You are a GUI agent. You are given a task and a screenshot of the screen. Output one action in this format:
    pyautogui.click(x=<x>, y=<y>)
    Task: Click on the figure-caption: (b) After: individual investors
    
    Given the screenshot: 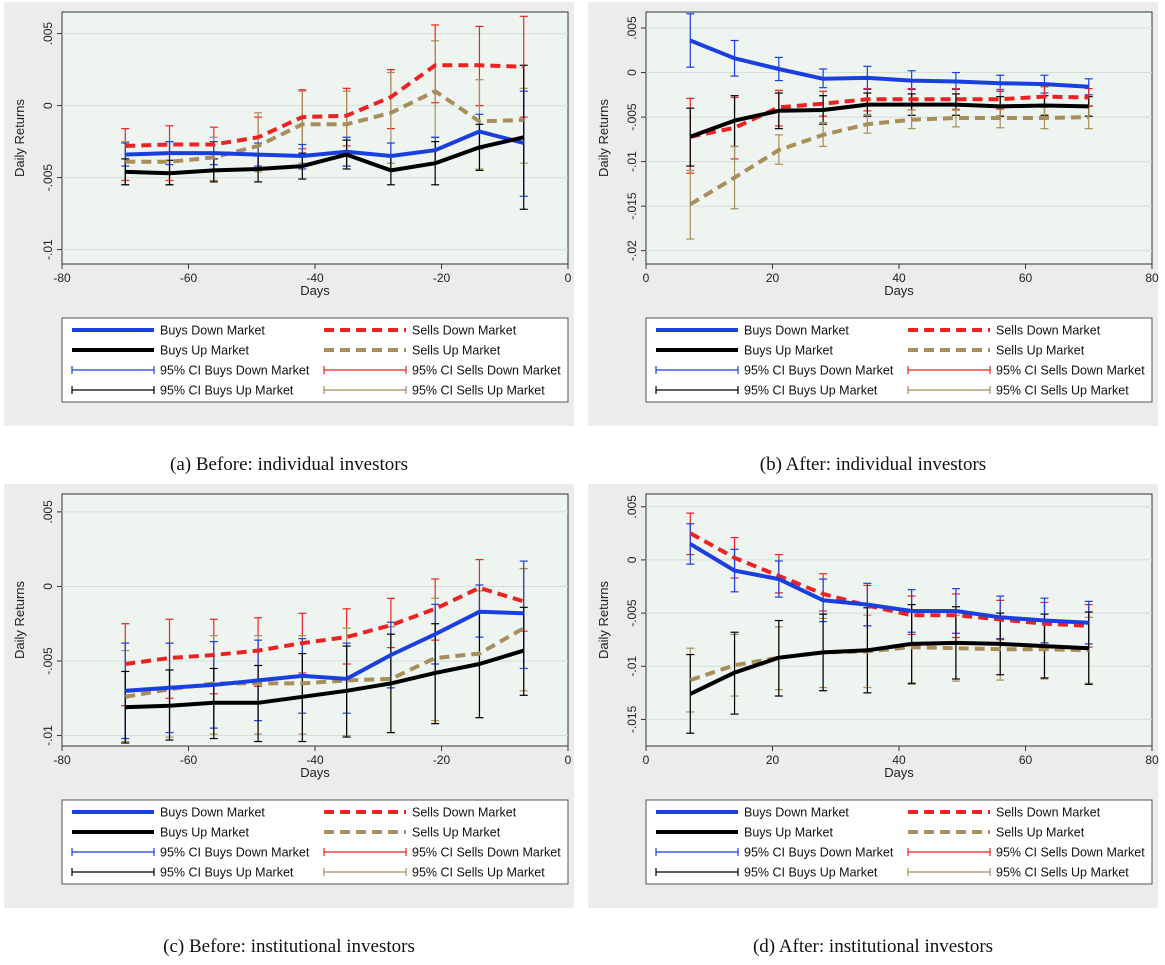 What is the action you would take?
    pyautogui.click(x=873, y=464)
    